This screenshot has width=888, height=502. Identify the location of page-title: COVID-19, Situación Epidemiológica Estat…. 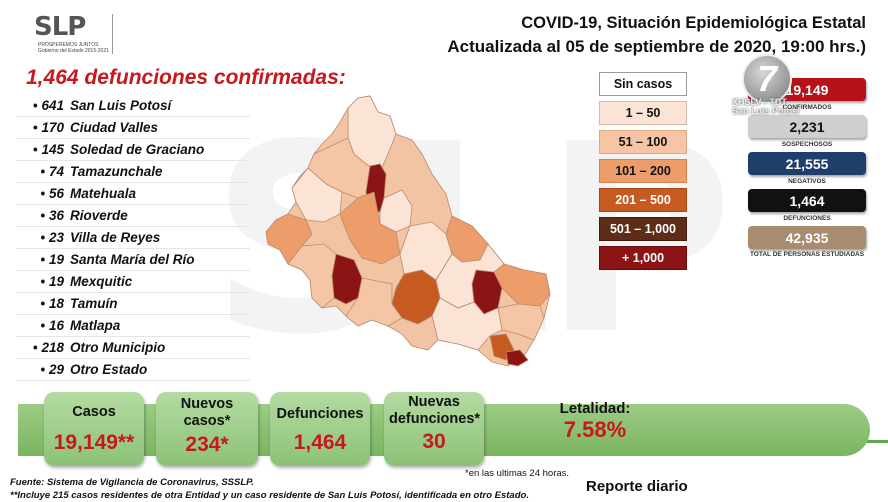
(656, 35).